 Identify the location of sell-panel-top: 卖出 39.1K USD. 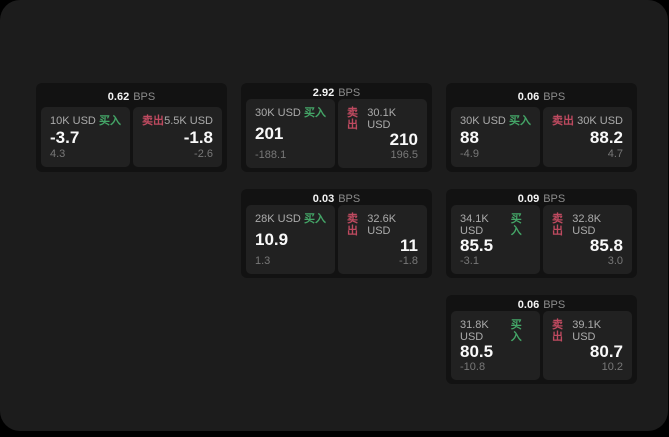
(587, 331).